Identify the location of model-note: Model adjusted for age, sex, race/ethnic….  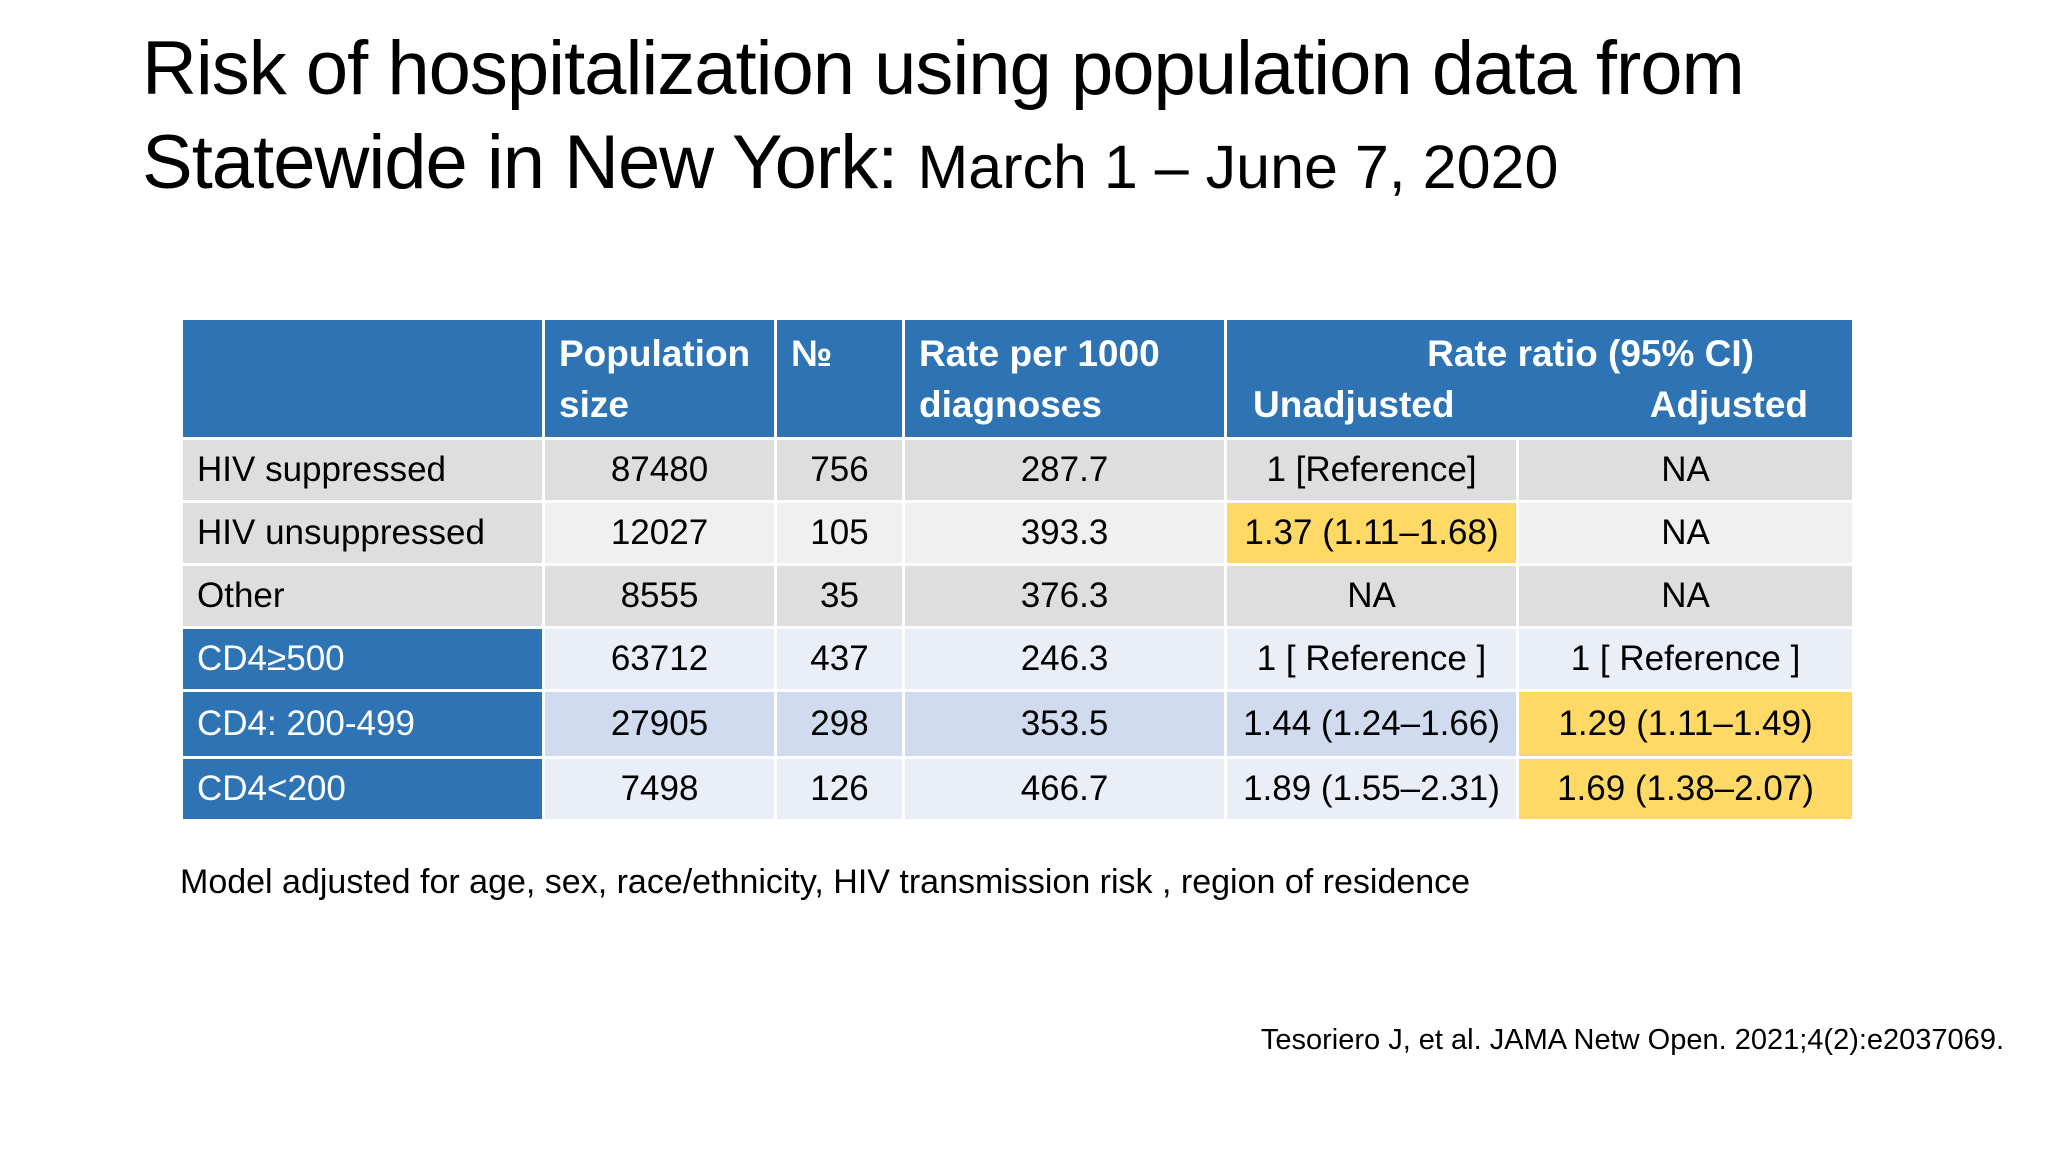
(825, 882).